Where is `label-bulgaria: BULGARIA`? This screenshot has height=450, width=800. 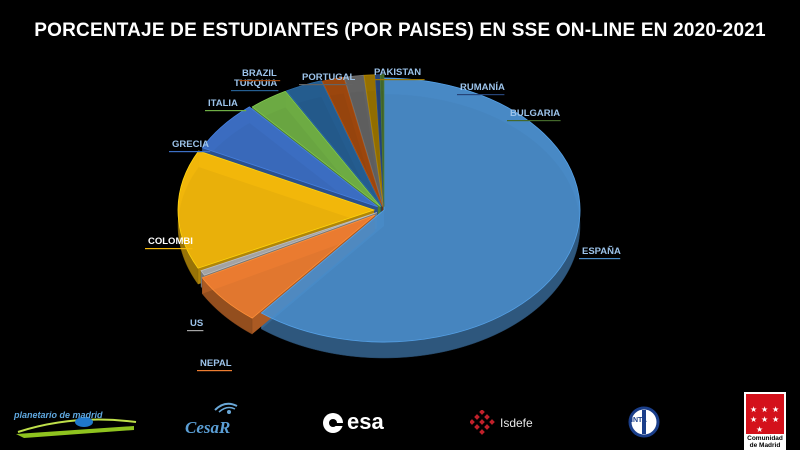 label-bulgaria: BULGARIA is located at coordinates (535, 113).